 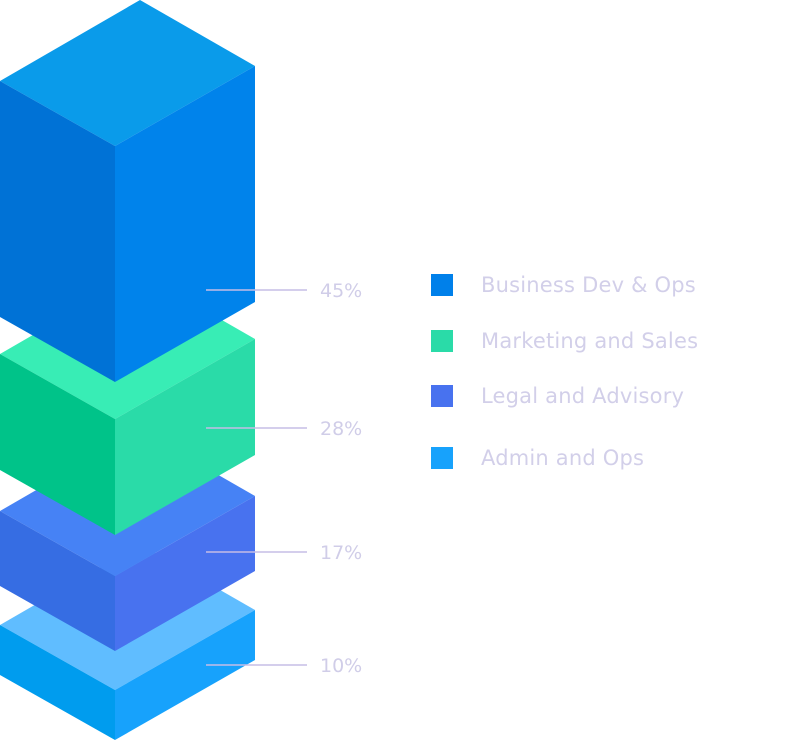 I want to click on legend-item-business-dev: Business Dev & Ops, so click(x=563, y=285).